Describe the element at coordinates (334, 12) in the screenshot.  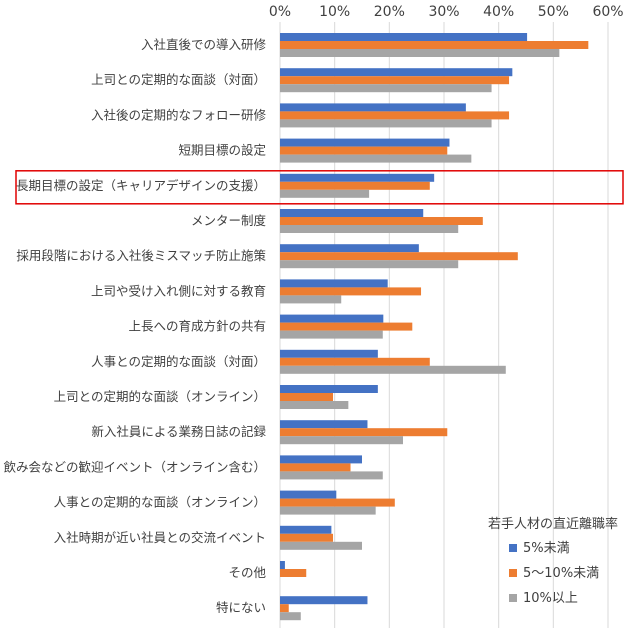
I see `x-tick-label: 10%` at that location.